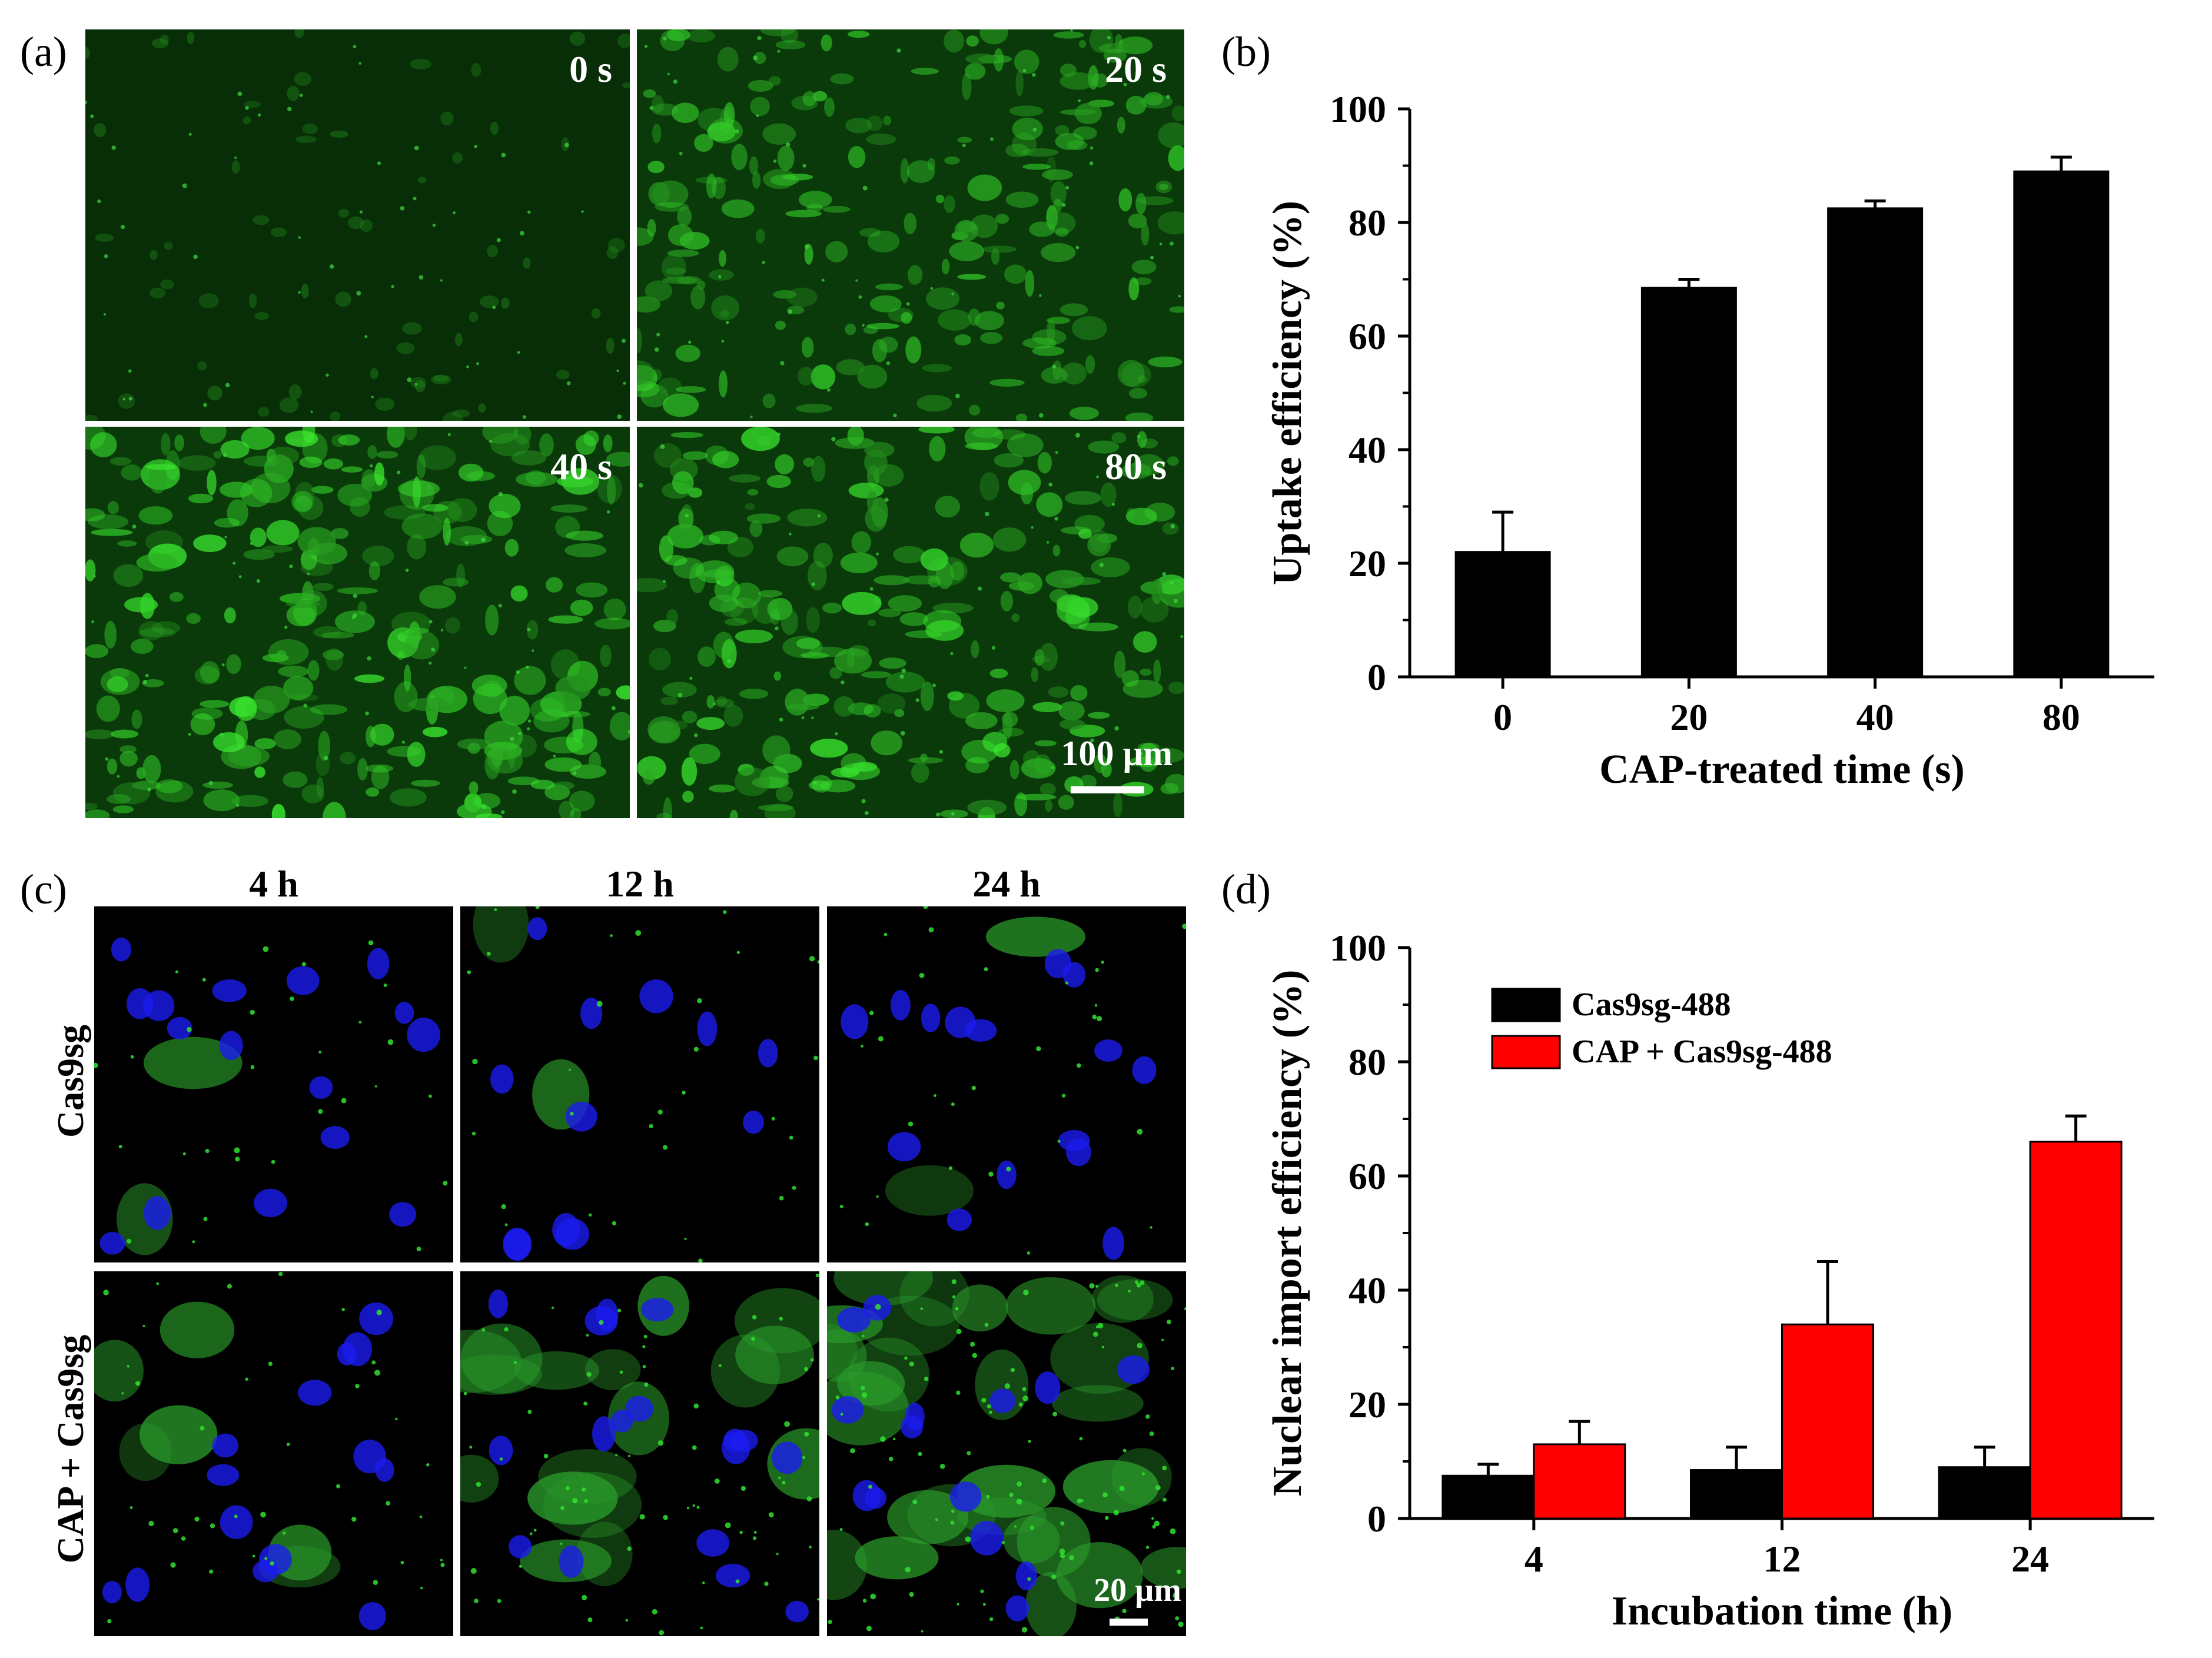 The width and height of the screenshot is (2212, 1658). I want to click on y-tick-label: 80, so click(1367, 223).